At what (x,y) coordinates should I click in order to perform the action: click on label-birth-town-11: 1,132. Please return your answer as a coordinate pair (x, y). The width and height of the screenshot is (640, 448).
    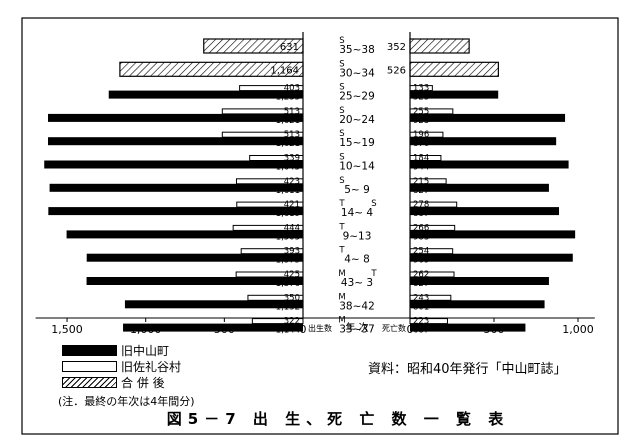
    Looking at the image, I should click on (288, 307).